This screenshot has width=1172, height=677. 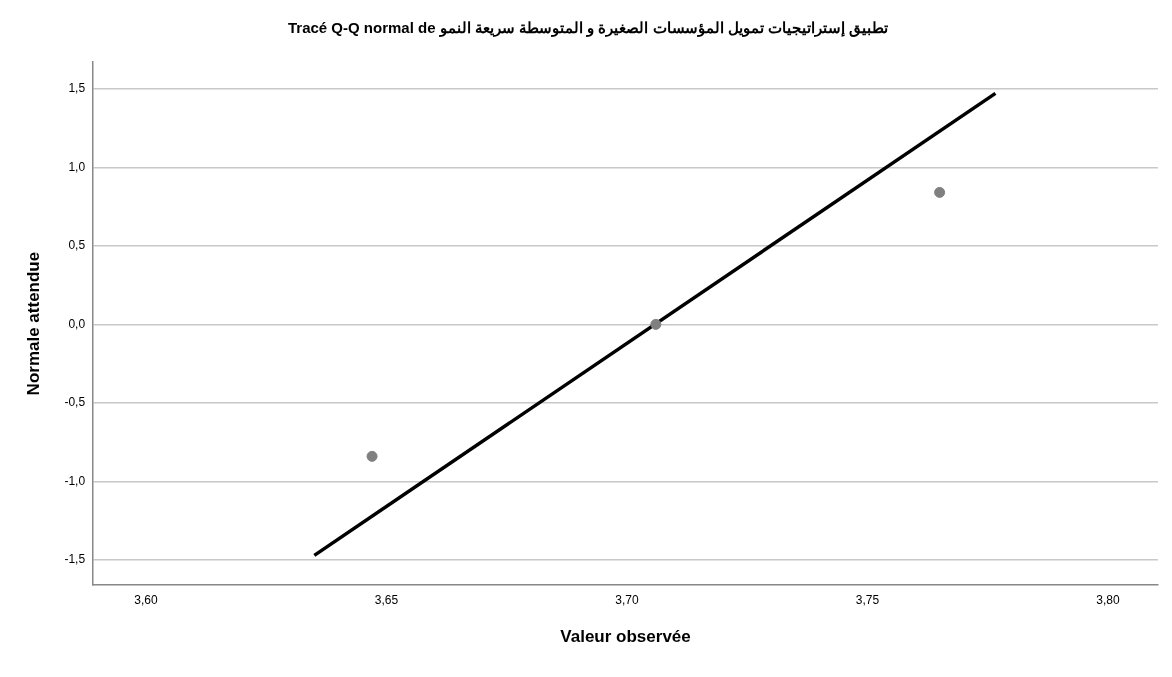 I want to click on y-tick-label: -1,5, so click(x=75, y=559).